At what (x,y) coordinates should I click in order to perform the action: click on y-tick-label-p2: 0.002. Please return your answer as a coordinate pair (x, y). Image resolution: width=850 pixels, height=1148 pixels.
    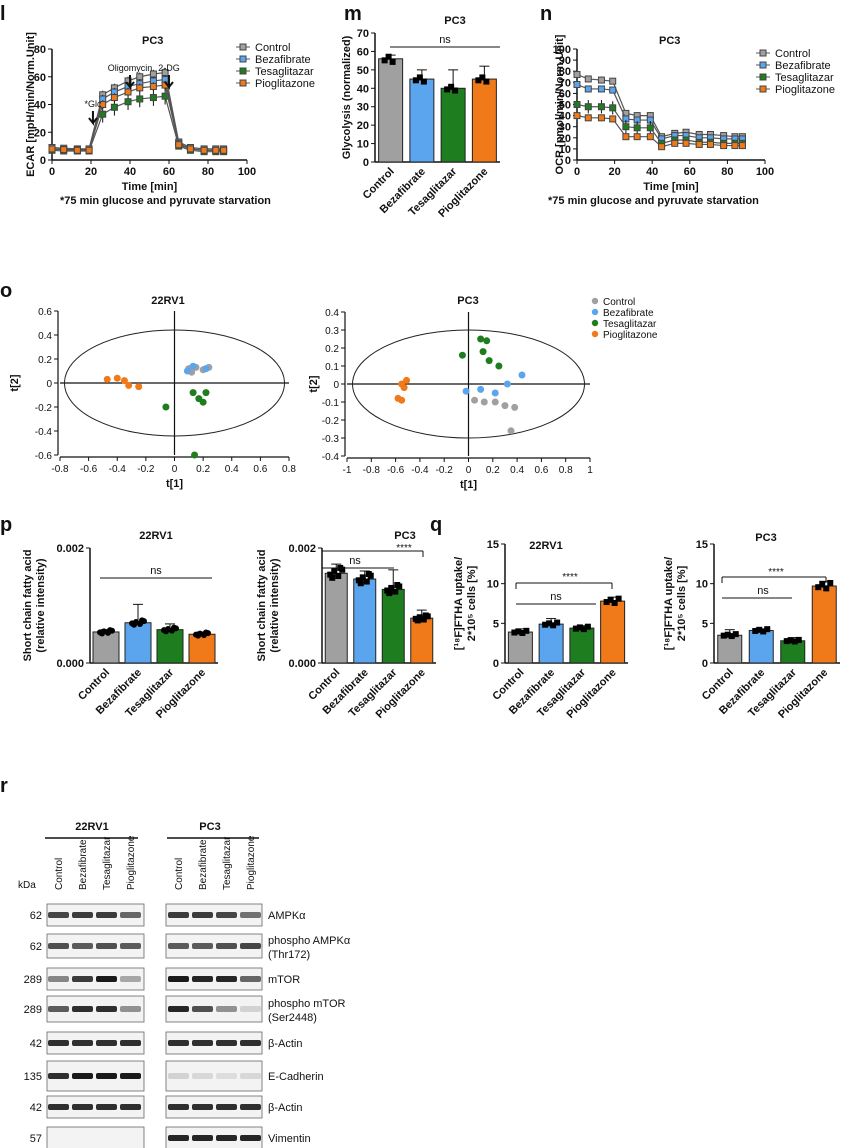
    Looking at the image, I should click on (302, 549).